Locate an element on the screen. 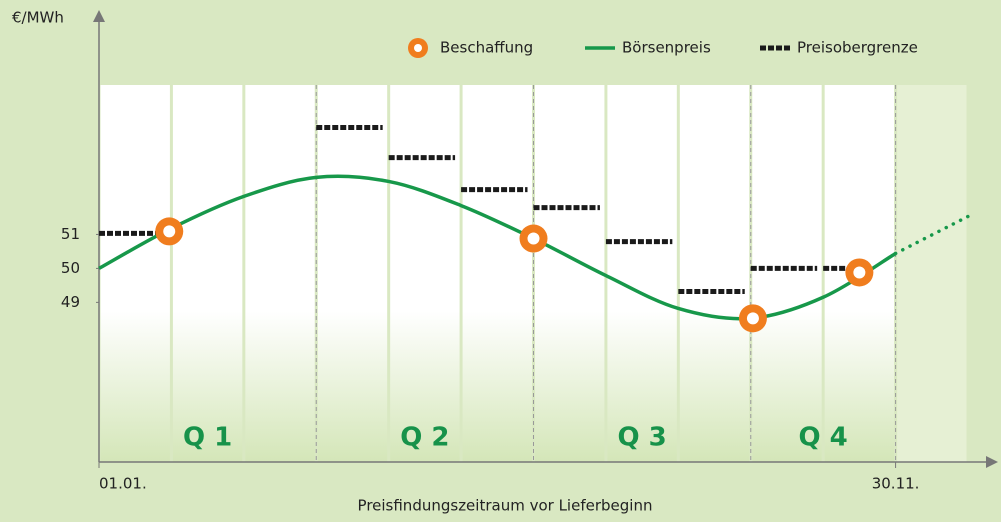  legend-icon-hole is located at coordinates (418, 48).